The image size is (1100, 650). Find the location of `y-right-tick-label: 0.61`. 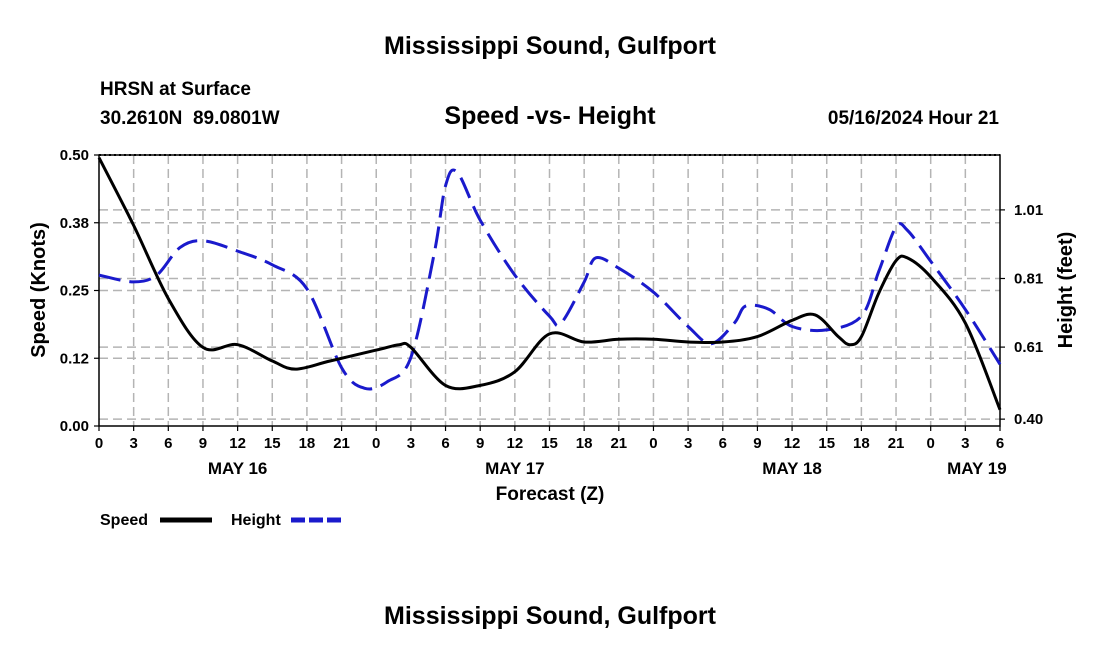

y-right-tick-label: 0.61 is located at coordinates (1028, 347).